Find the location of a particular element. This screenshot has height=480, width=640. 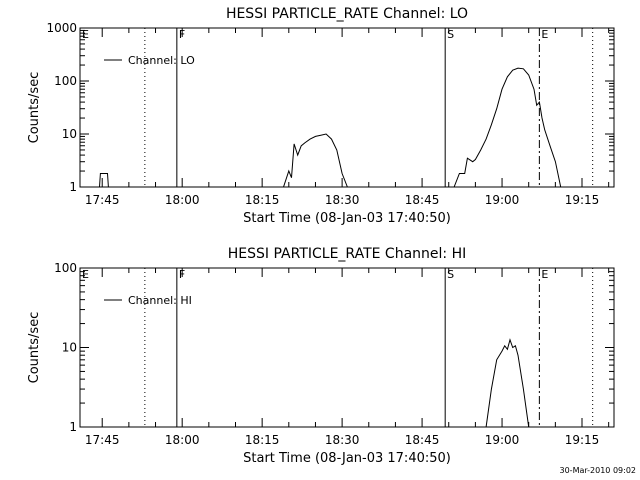

timestamp-footer: 30-Mar-2010 09:02 is located at coordinates (598, 470).